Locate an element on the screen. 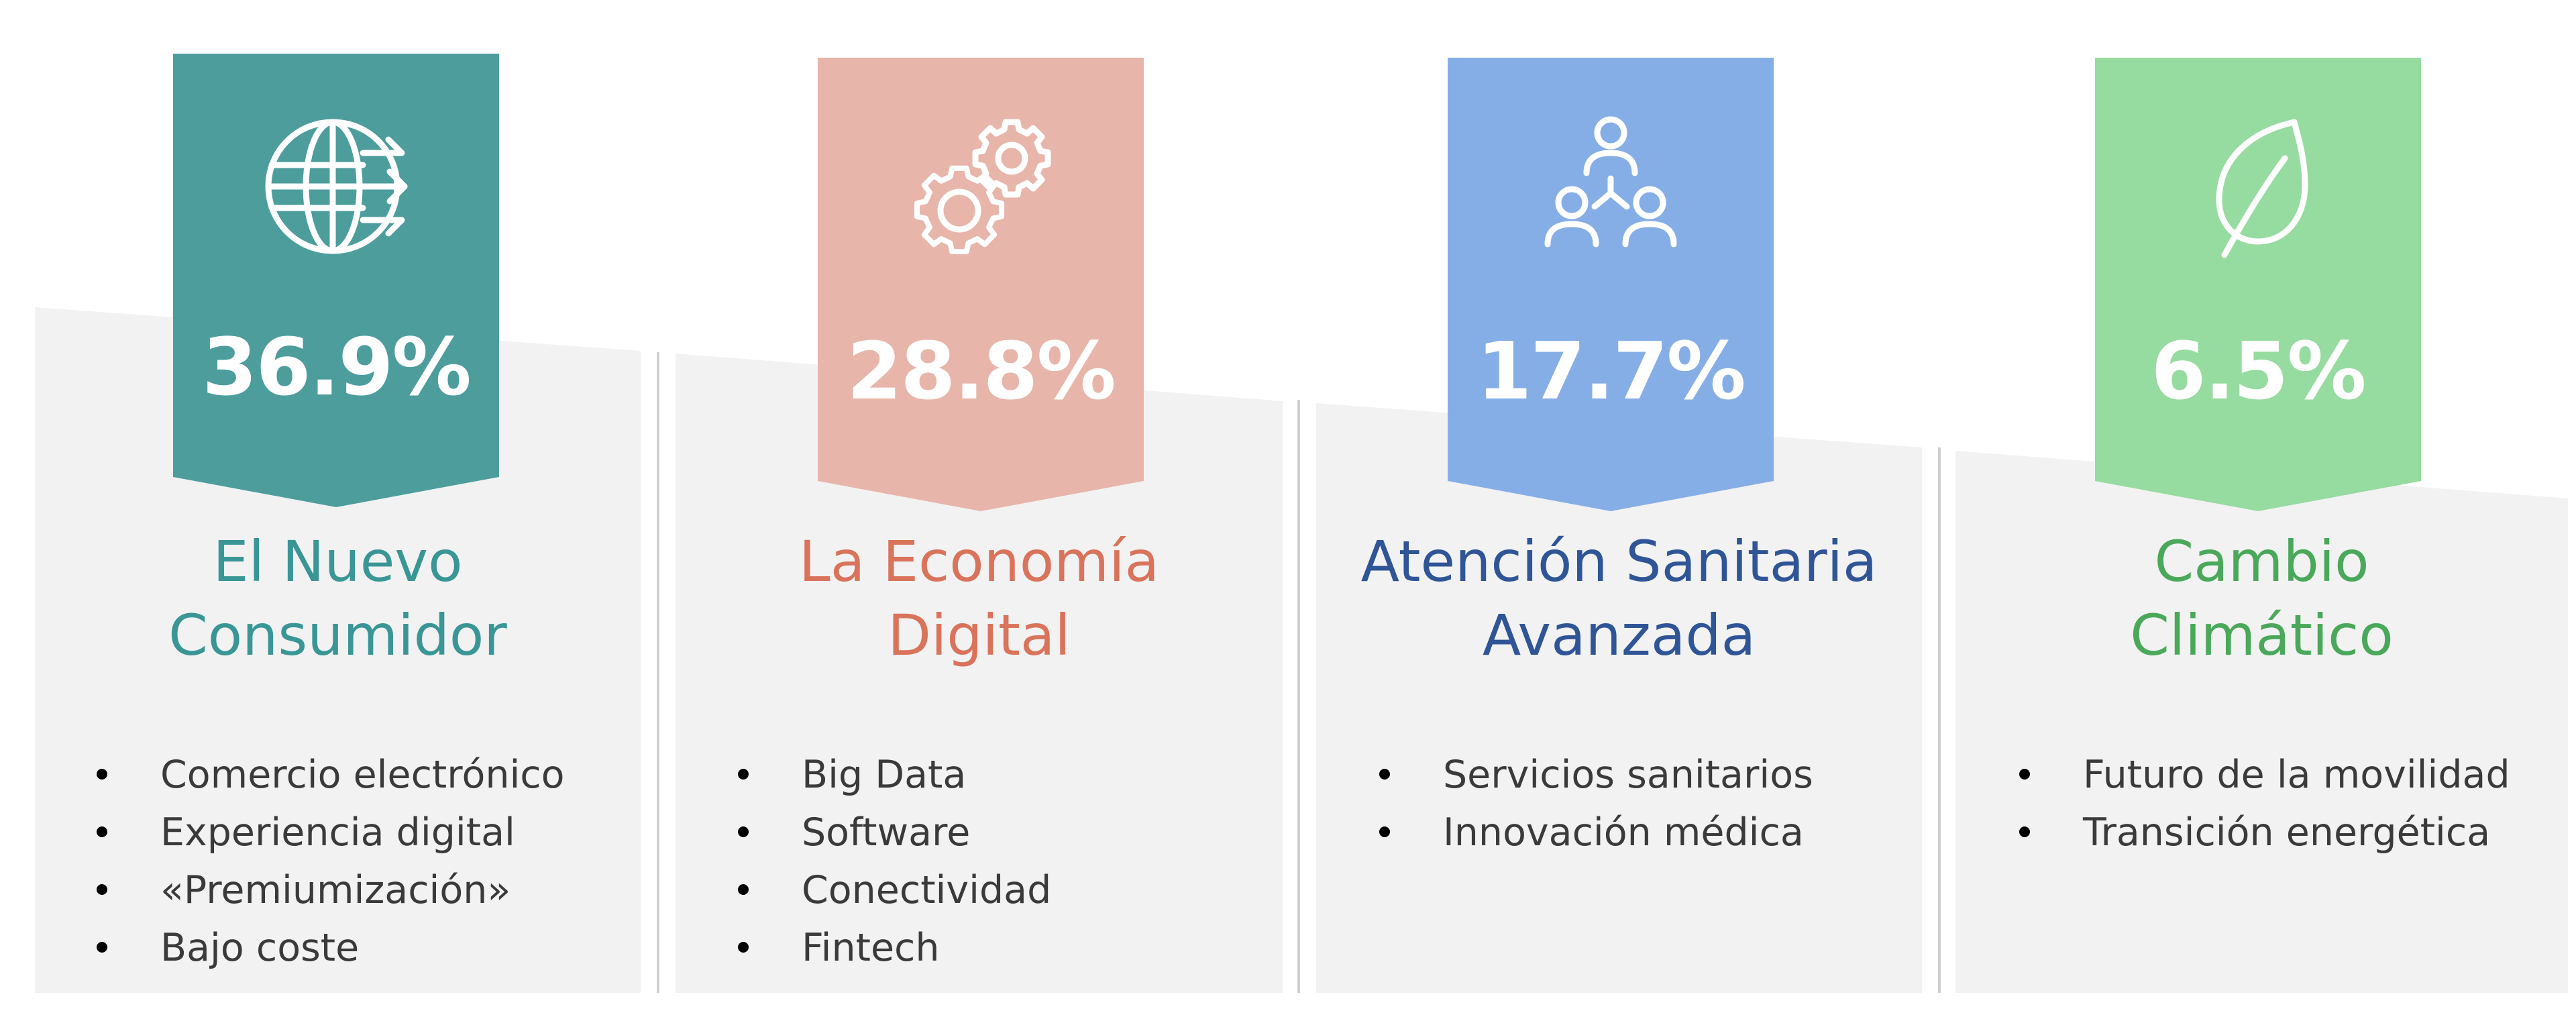 This screenshot has height=1019, width=2576. title-line-1: La Economía is located at coordinates (979, 561).